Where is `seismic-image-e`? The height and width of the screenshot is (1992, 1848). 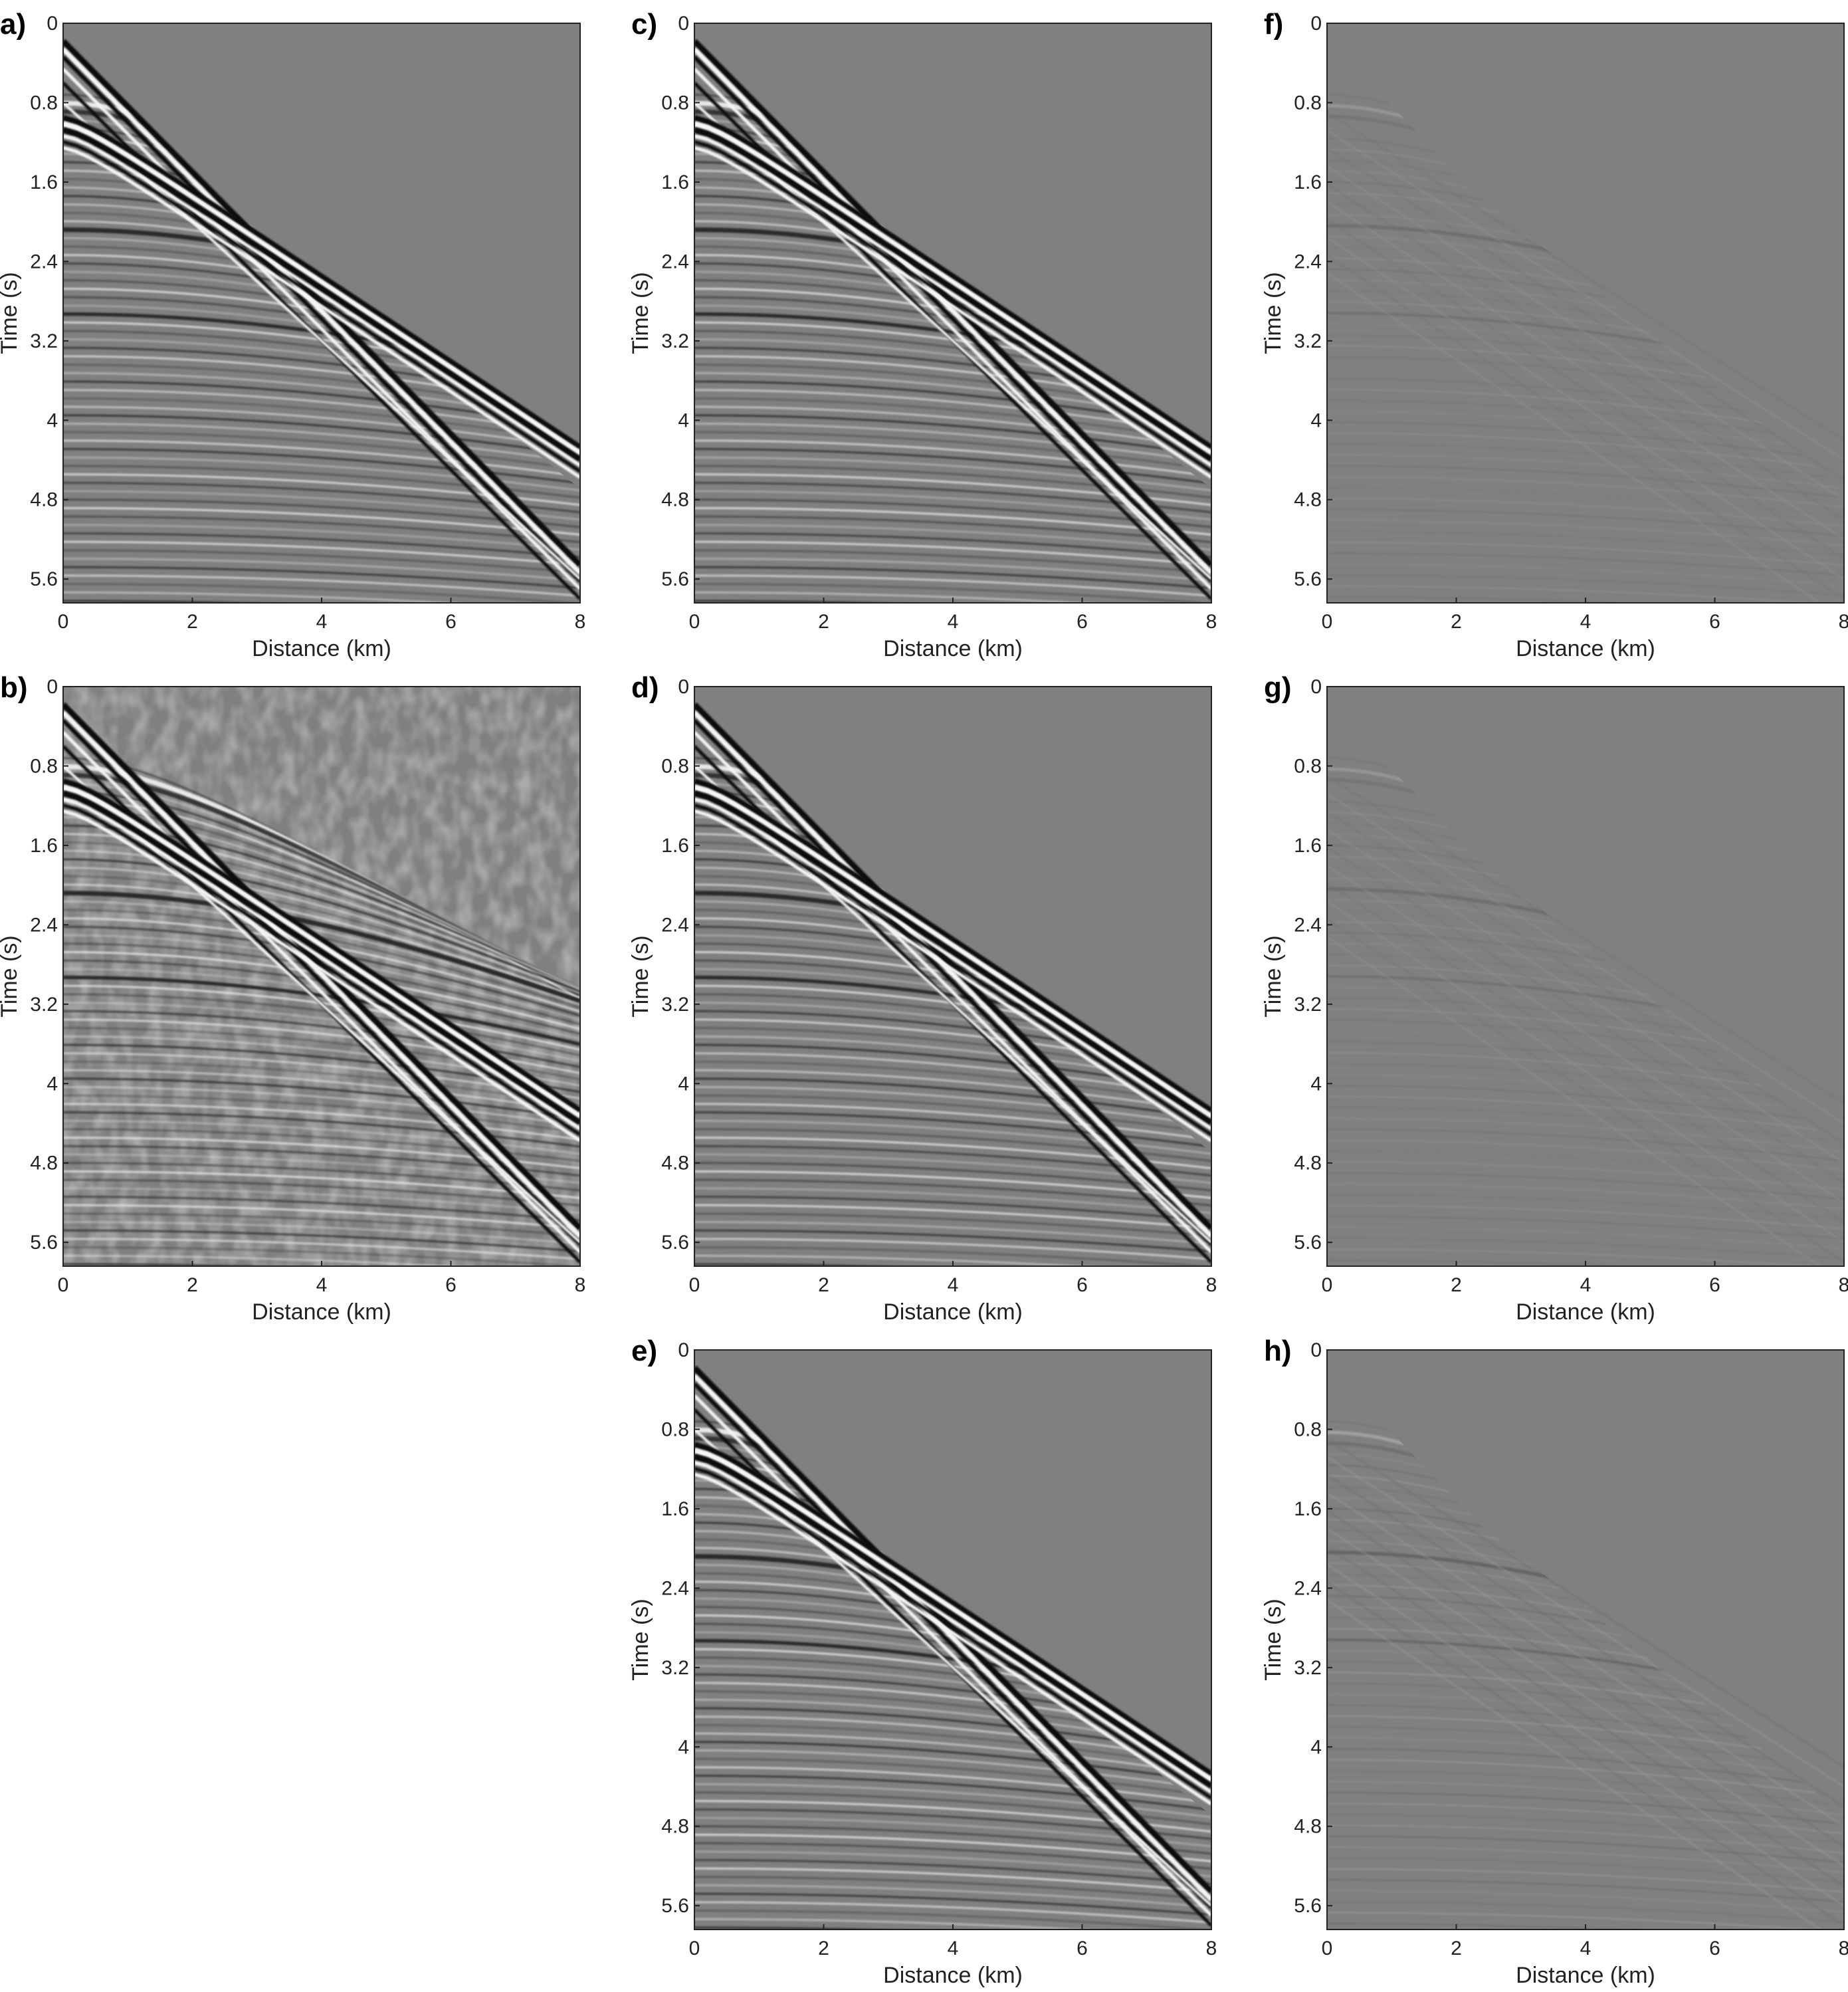 seismic-image-e is located at coordinates (953, 1640).